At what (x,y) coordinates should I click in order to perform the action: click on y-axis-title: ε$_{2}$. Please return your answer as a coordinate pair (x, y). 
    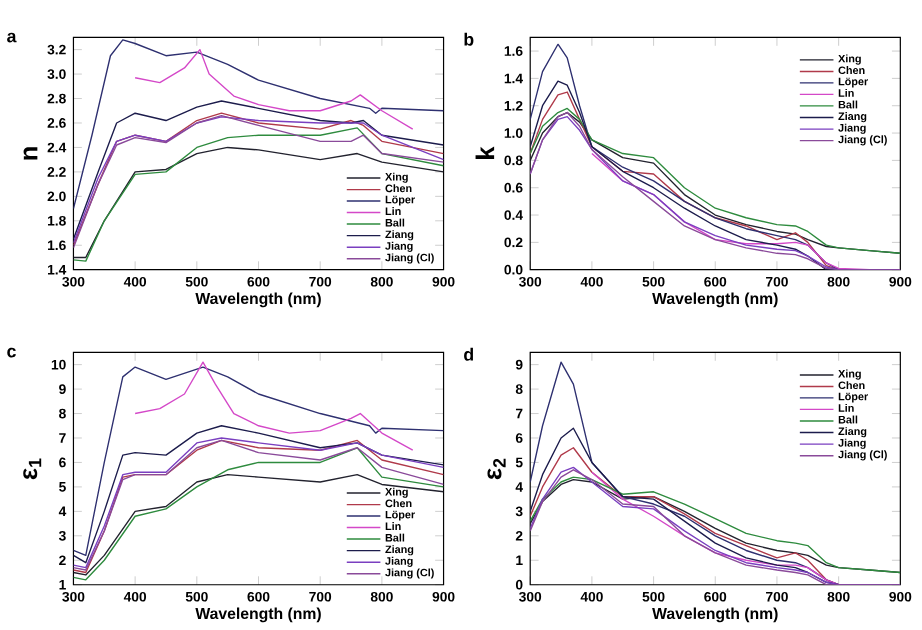
    Looking at the image, I should click on (496, 469).